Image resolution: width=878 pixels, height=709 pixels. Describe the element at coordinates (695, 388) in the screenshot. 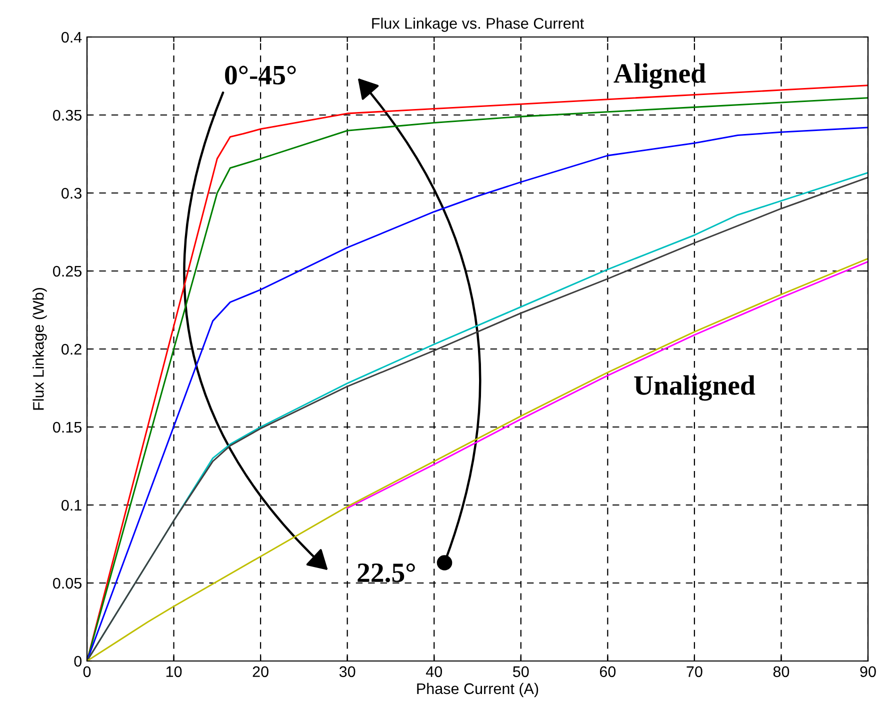

I see `annotation: Unaligned` at that location.